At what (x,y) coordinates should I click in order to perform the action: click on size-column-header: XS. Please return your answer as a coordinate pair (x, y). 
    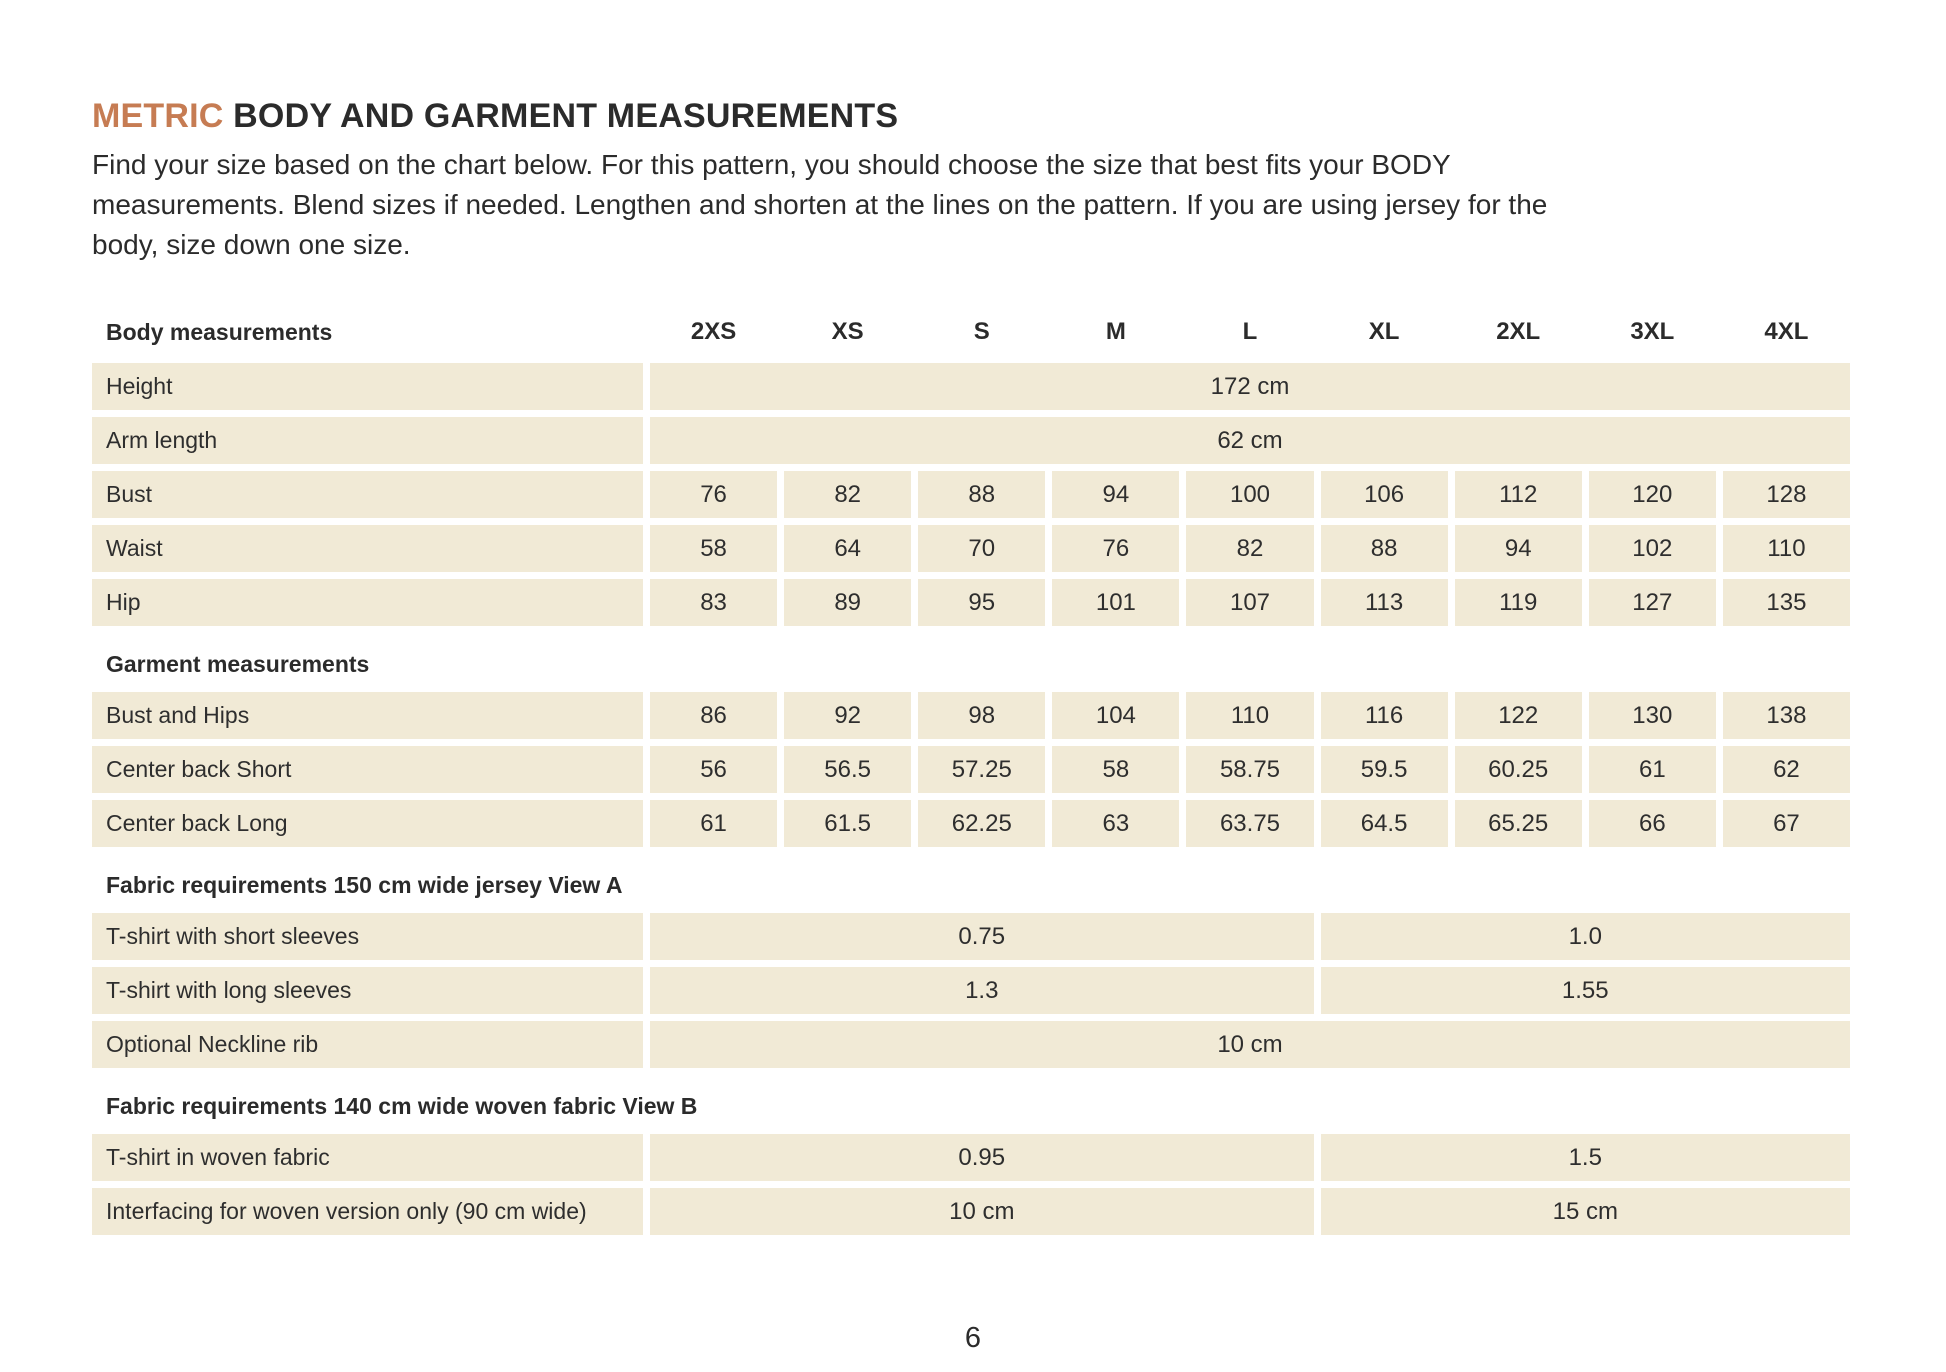
    Looking at the image, I should click on (847, 332).